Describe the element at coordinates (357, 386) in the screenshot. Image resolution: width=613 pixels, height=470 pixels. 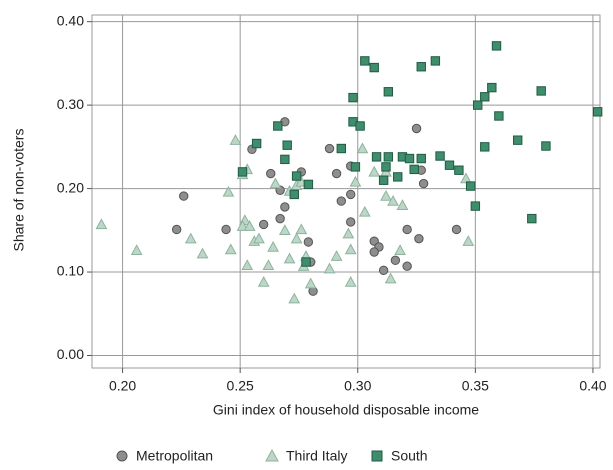
I see `x-tick-label: 0.30` at that location.